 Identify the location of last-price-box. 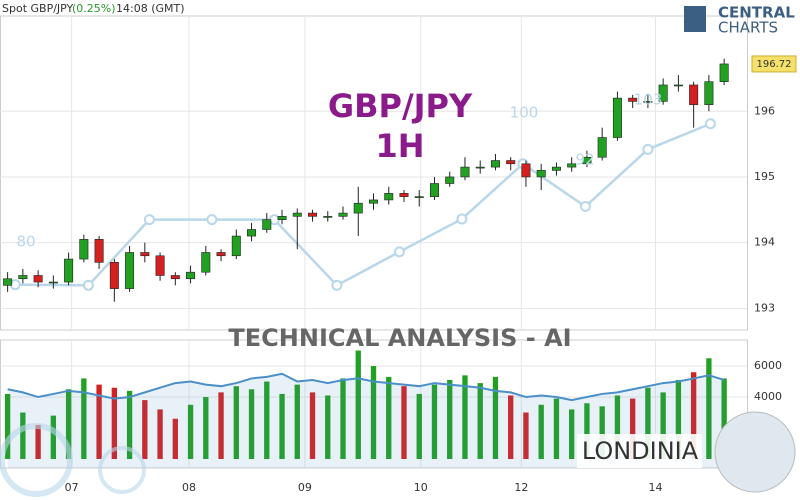
(774, 64).